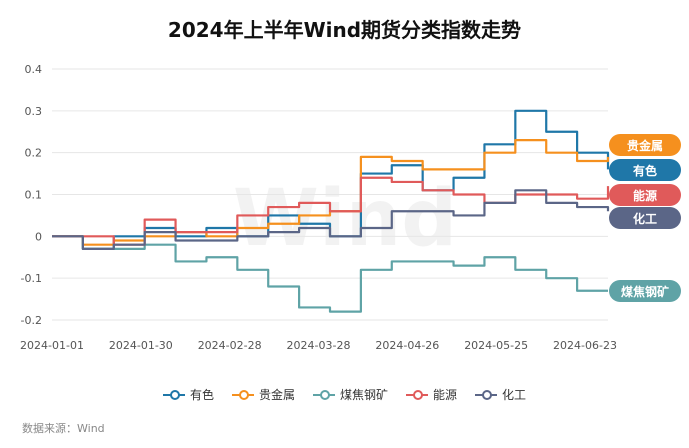 This screenshot has width=689, height=448. What do you see at coordinates (496, 345) in the screenshot?
I see `x-tick-label: 2024-05-25` at bounding box center [496, 345].